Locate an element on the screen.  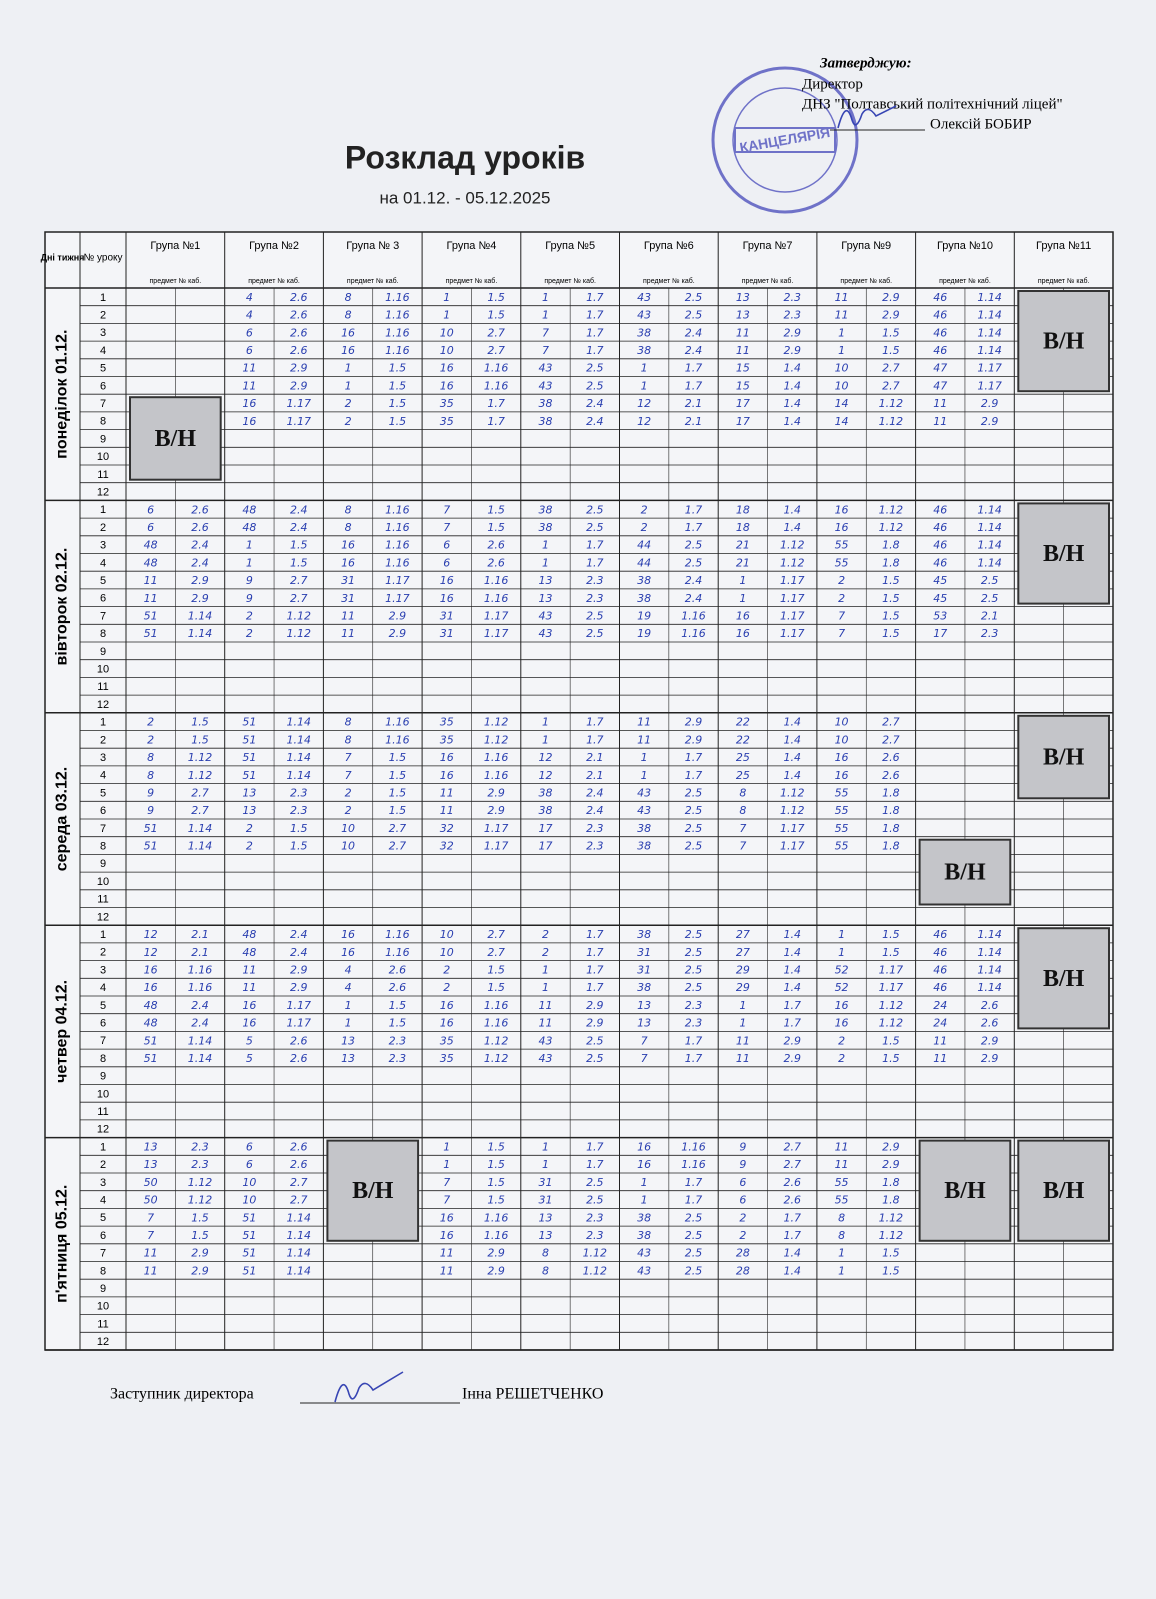
lesson-number: 6 is located at coordinates (103, 386).